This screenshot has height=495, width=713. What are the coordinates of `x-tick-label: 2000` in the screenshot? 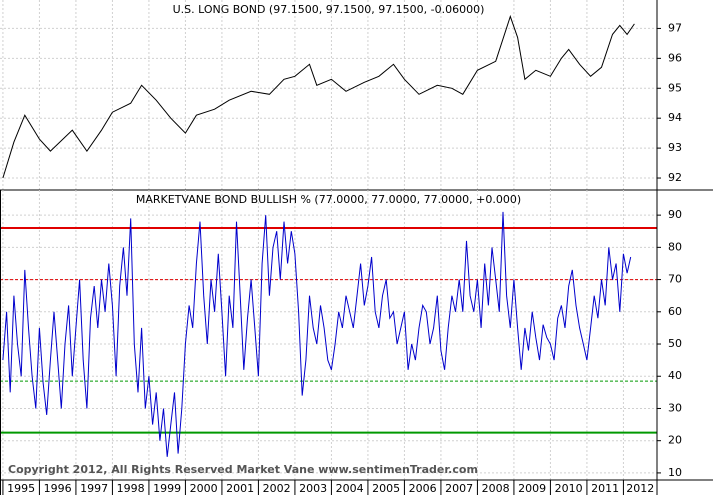 It's located at (204, 488).